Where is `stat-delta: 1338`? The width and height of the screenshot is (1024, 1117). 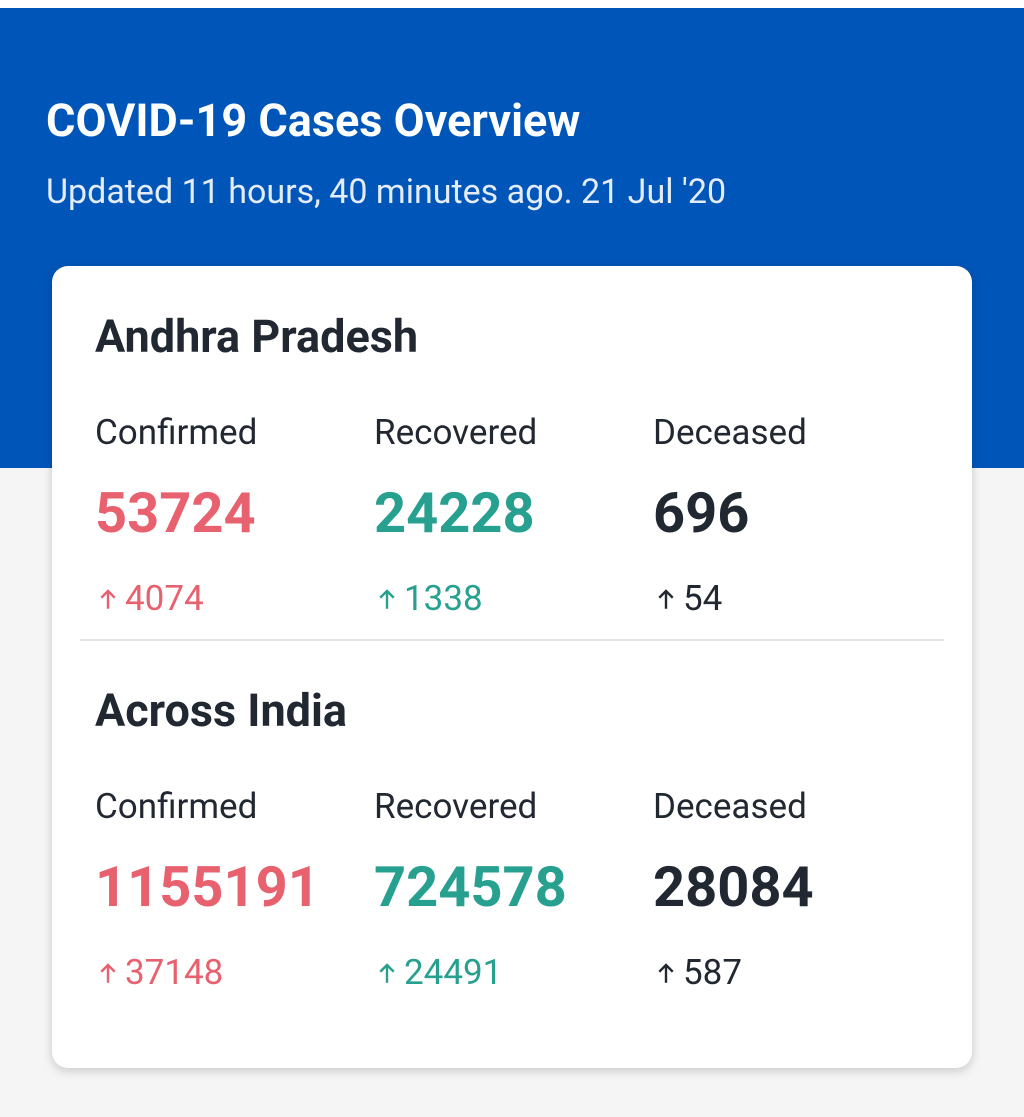
stat-delta: 1338 is located at coordinates (428, 598).